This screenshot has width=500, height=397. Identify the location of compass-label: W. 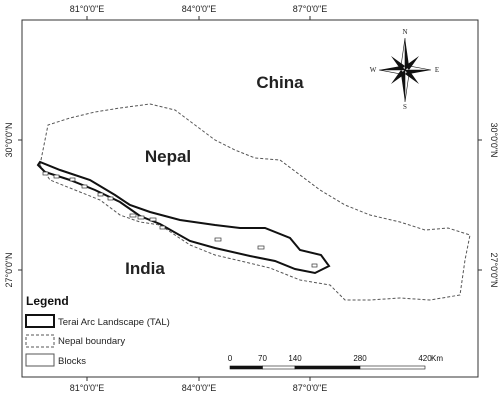
(373, 70).